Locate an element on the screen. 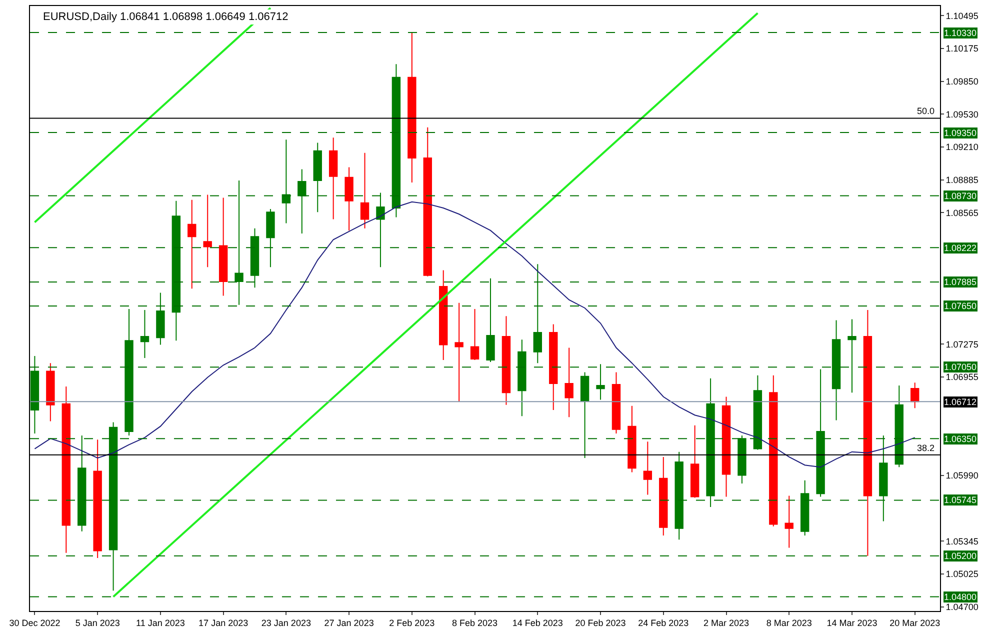 The width and height of the screenshot is (987, 633). y-tick-label: 1.09530 is located at coordinates (962, 114).